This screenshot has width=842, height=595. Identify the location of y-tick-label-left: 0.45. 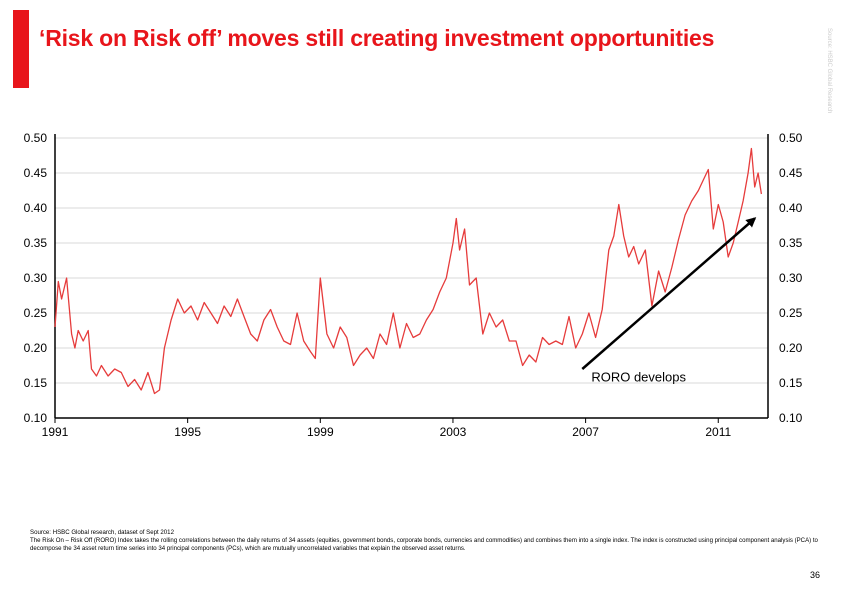
(36, 173).